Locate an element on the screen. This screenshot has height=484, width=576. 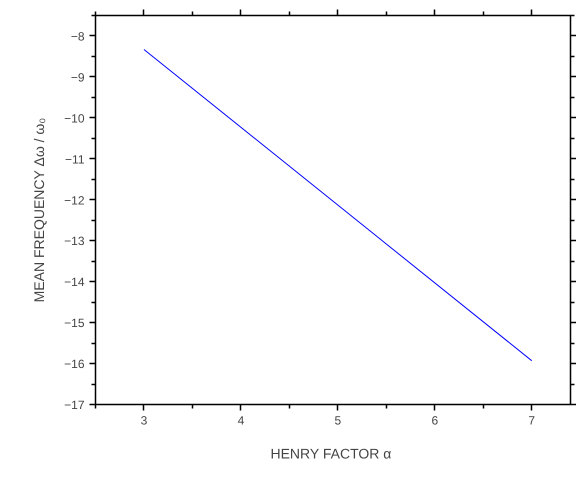
x-tick-label: 4 is located at coordinates (241, 421).